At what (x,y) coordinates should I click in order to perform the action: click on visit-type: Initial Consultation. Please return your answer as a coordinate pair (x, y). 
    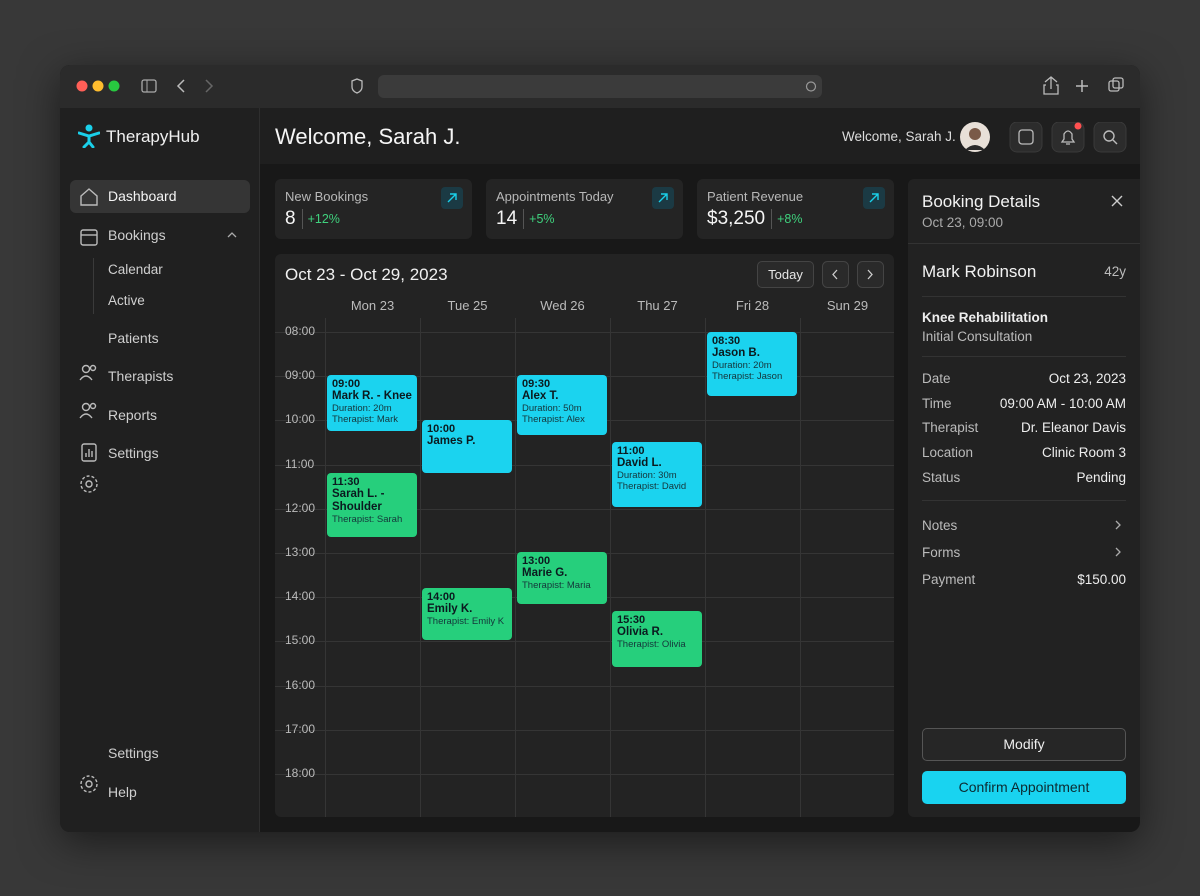
    Looking at the image, I should click on (977, 336).